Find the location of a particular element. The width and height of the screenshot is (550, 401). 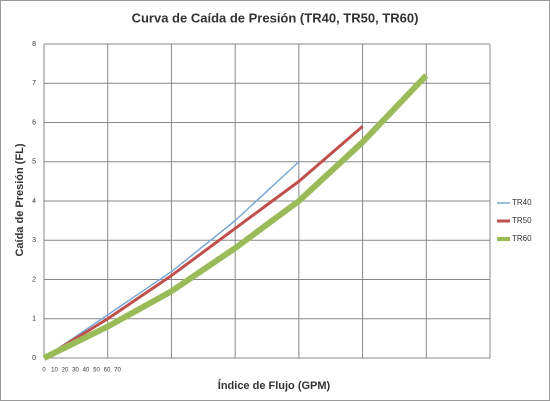

y-tick-label: 0 is located at coordinates (34, 358).